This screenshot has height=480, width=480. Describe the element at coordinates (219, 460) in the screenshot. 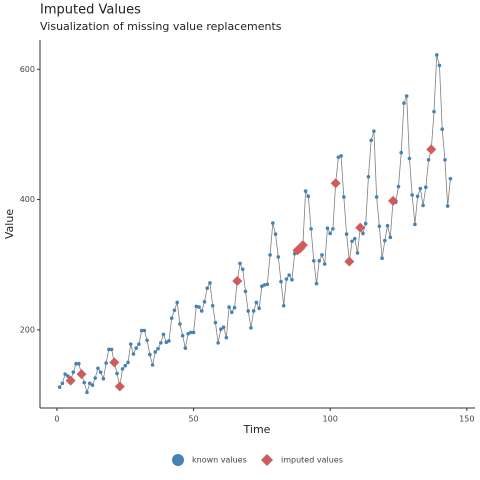

I see `legend-label: known values` at that location.